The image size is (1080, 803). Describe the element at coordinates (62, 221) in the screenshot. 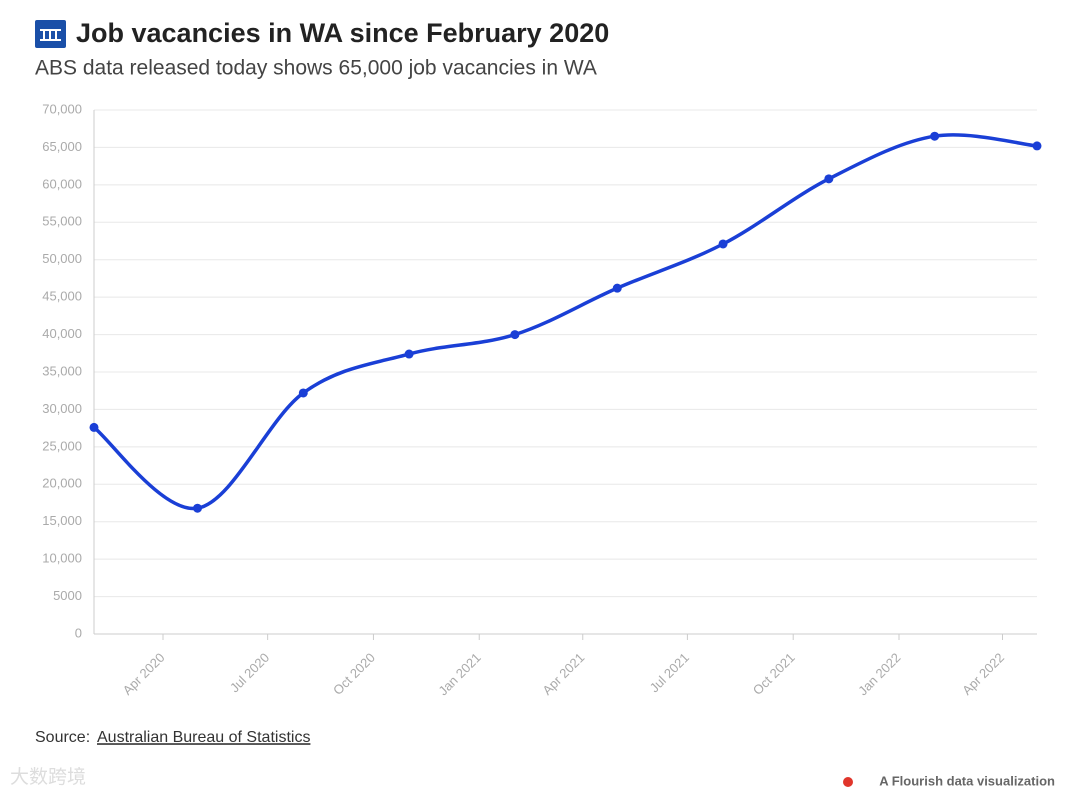

I see `y-tick-label: 55,000` at that location.